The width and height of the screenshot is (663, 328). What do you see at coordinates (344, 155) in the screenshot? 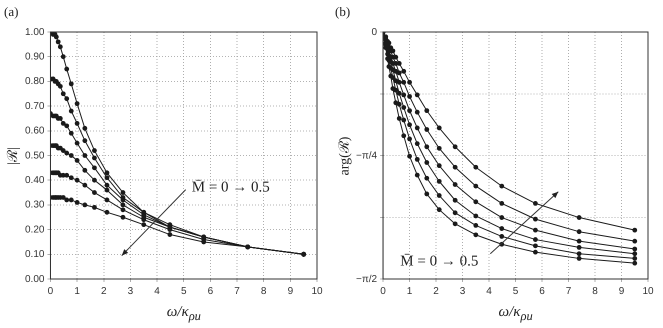
I see `y-axis-title: arg(ℛ)` at bounding box center [344, 155].